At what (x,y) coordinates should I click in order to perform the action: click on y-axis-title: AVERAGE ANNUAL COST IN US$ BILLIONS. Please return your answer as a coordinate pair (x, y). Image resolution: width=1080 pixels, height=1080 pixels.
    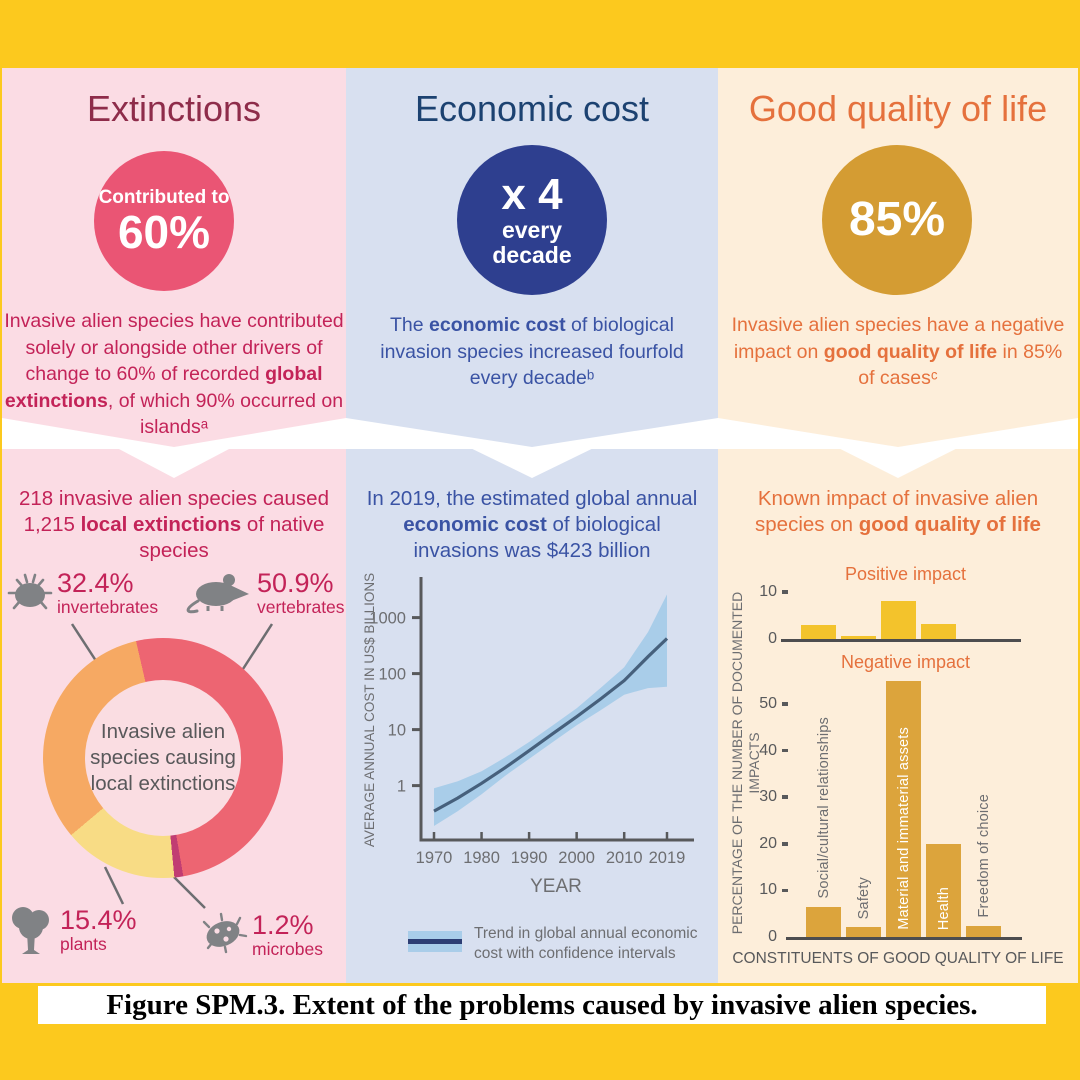
    Looking at the image, I should click on (369, 710).